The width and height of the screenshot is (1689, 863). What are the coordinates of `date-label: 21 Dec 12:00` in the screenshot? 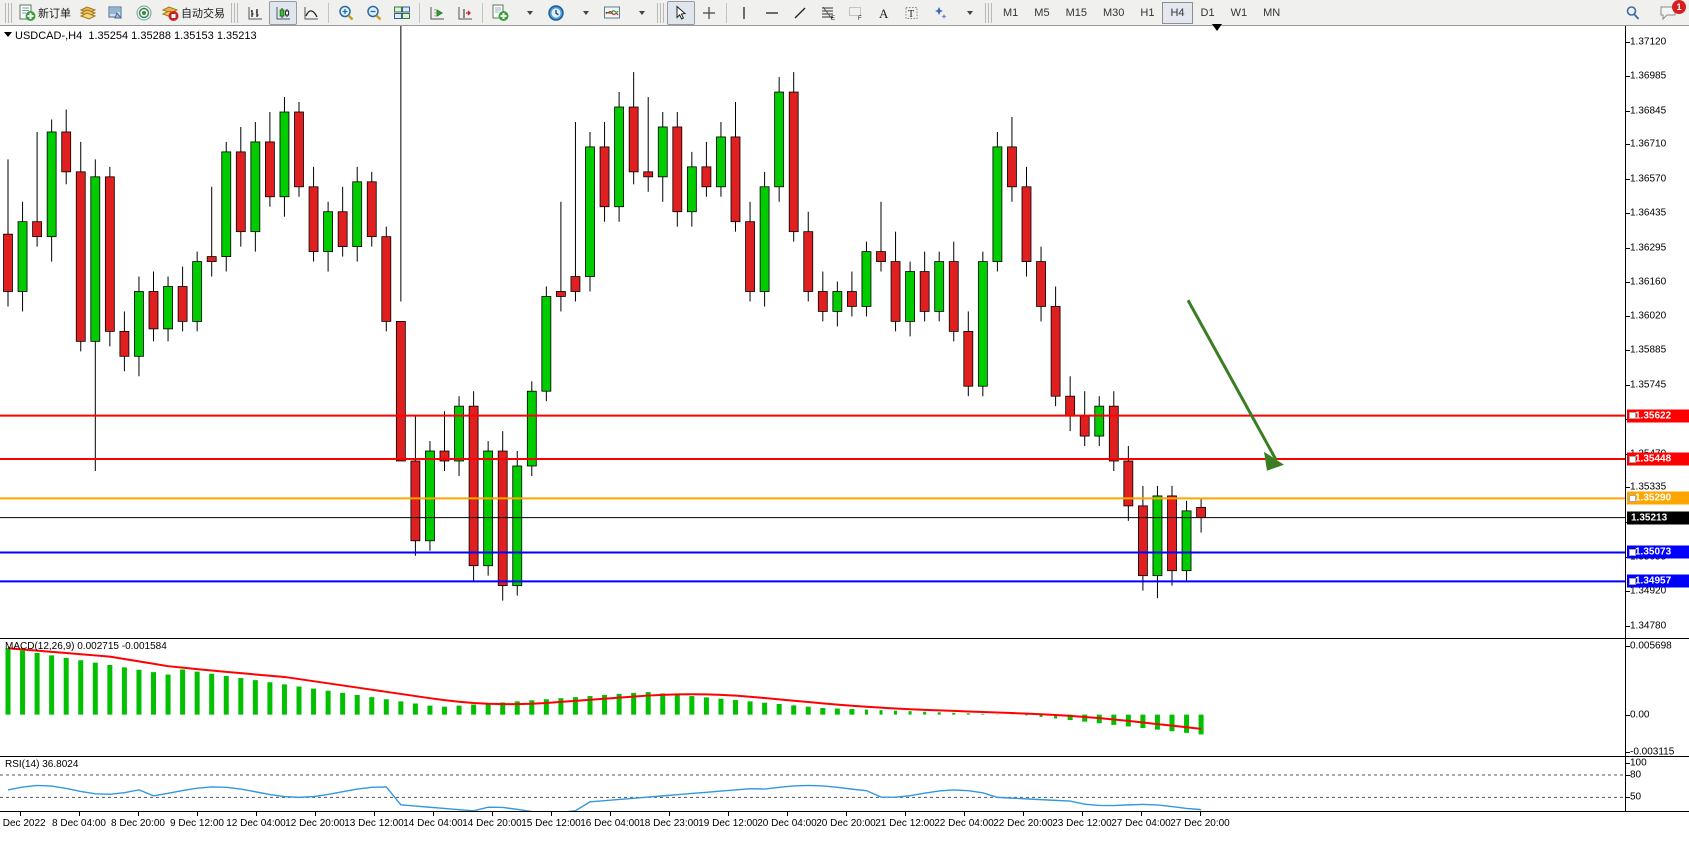 It's located at (905, 823).